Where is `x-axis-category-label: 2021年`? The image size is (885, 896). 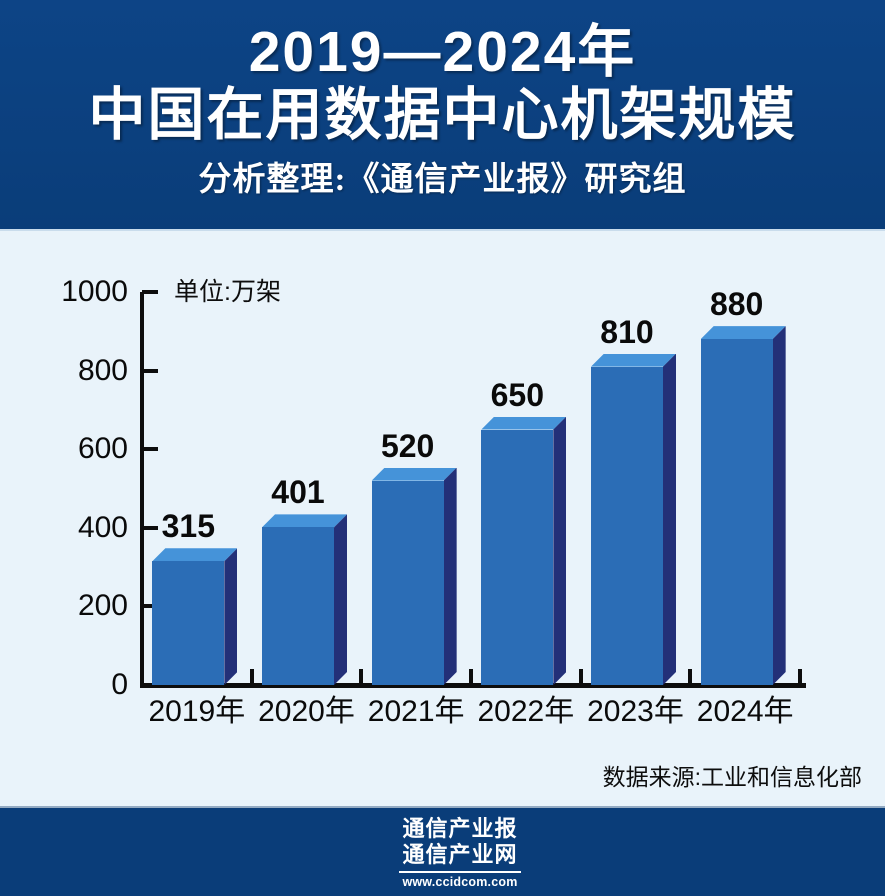
x-axis-category-label: 2021年 is located at coordinates (416, 711).